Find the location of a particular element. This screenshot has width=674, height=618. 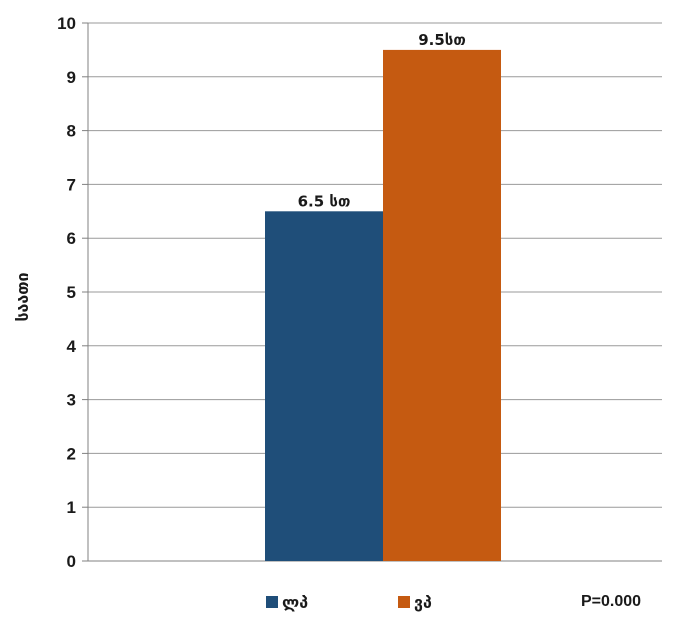

y-tick-label: 2 is located at coordinates (71, 453).